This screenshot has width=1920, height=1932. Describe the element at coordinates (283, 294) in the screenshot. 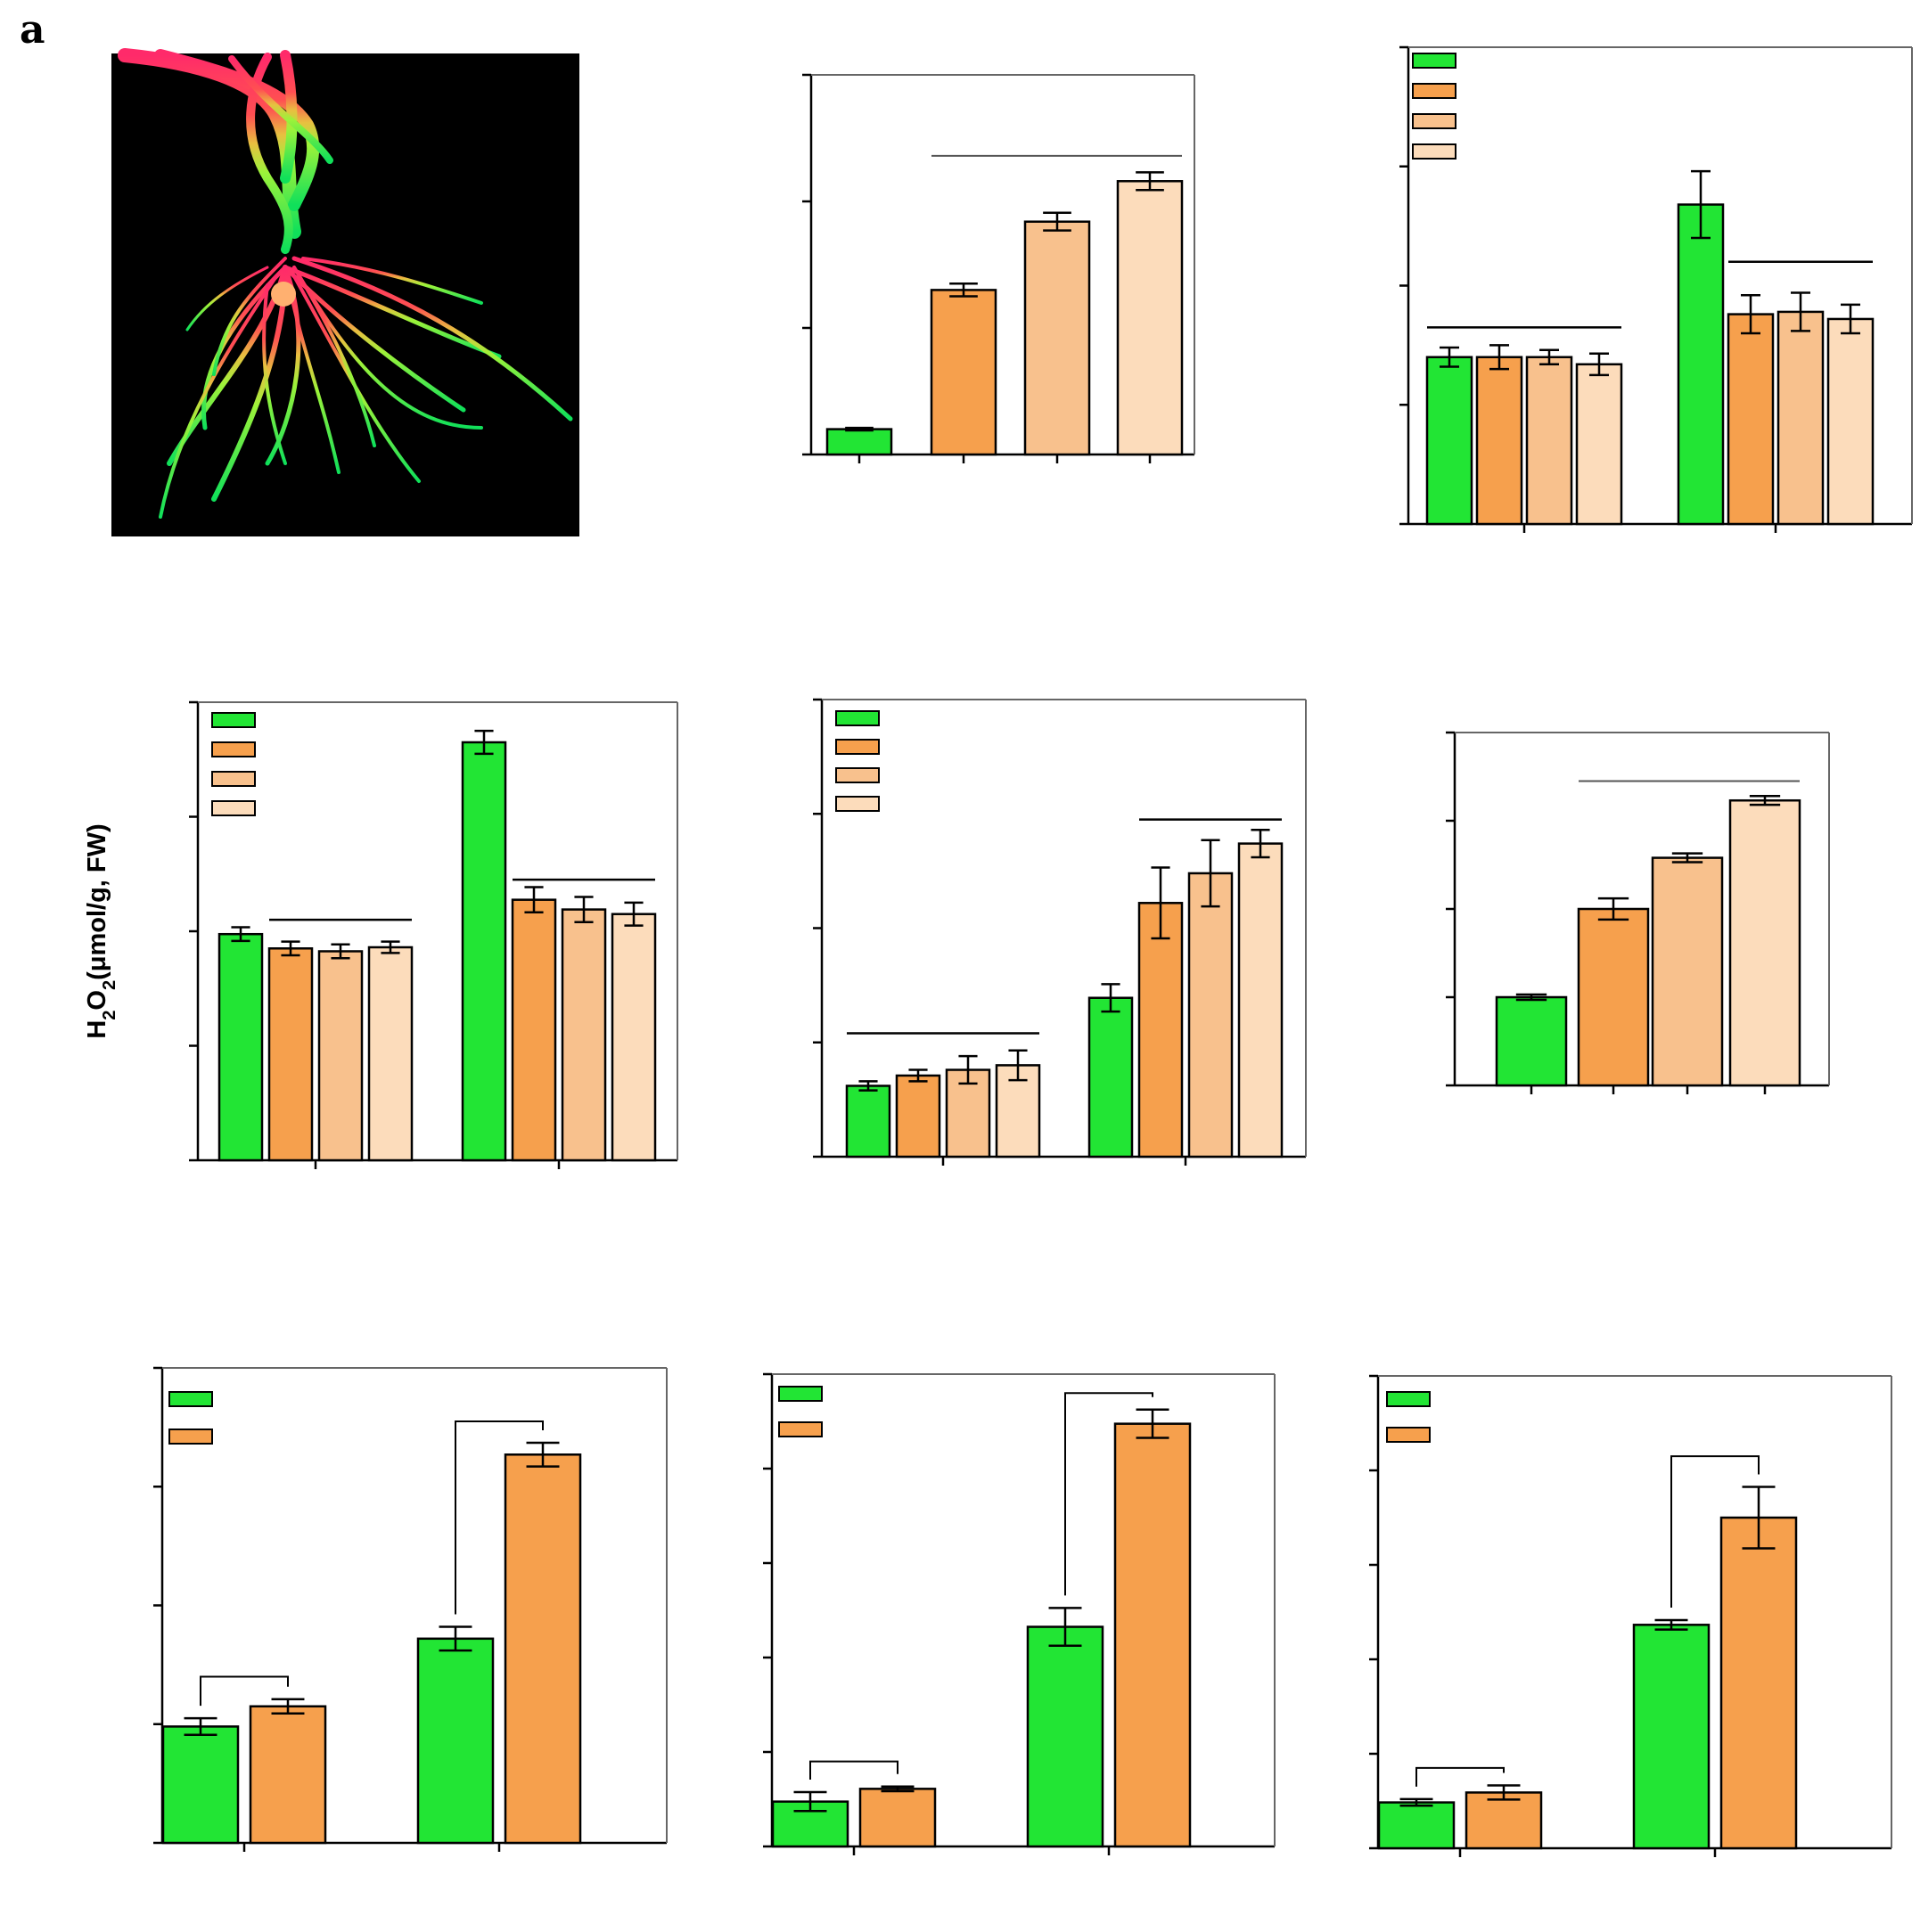

I see `root-crown` at that location.